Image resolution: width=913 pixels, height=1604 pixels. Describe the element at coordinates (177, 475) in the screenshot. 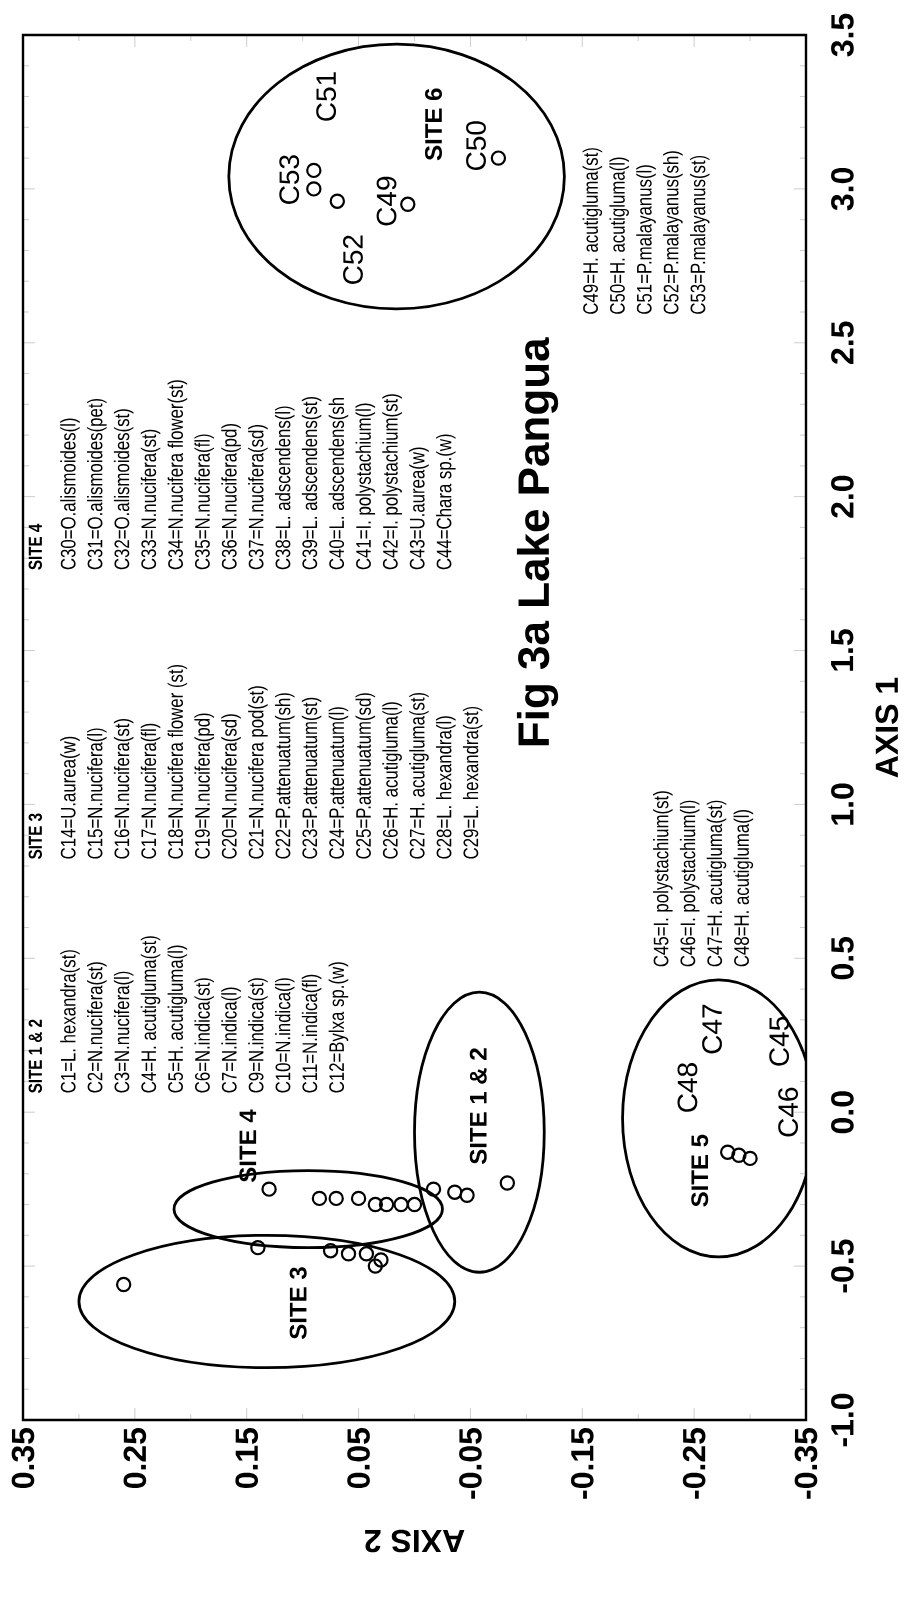

I see `annotation: C34=N.nucifera flower(st)` at that location.